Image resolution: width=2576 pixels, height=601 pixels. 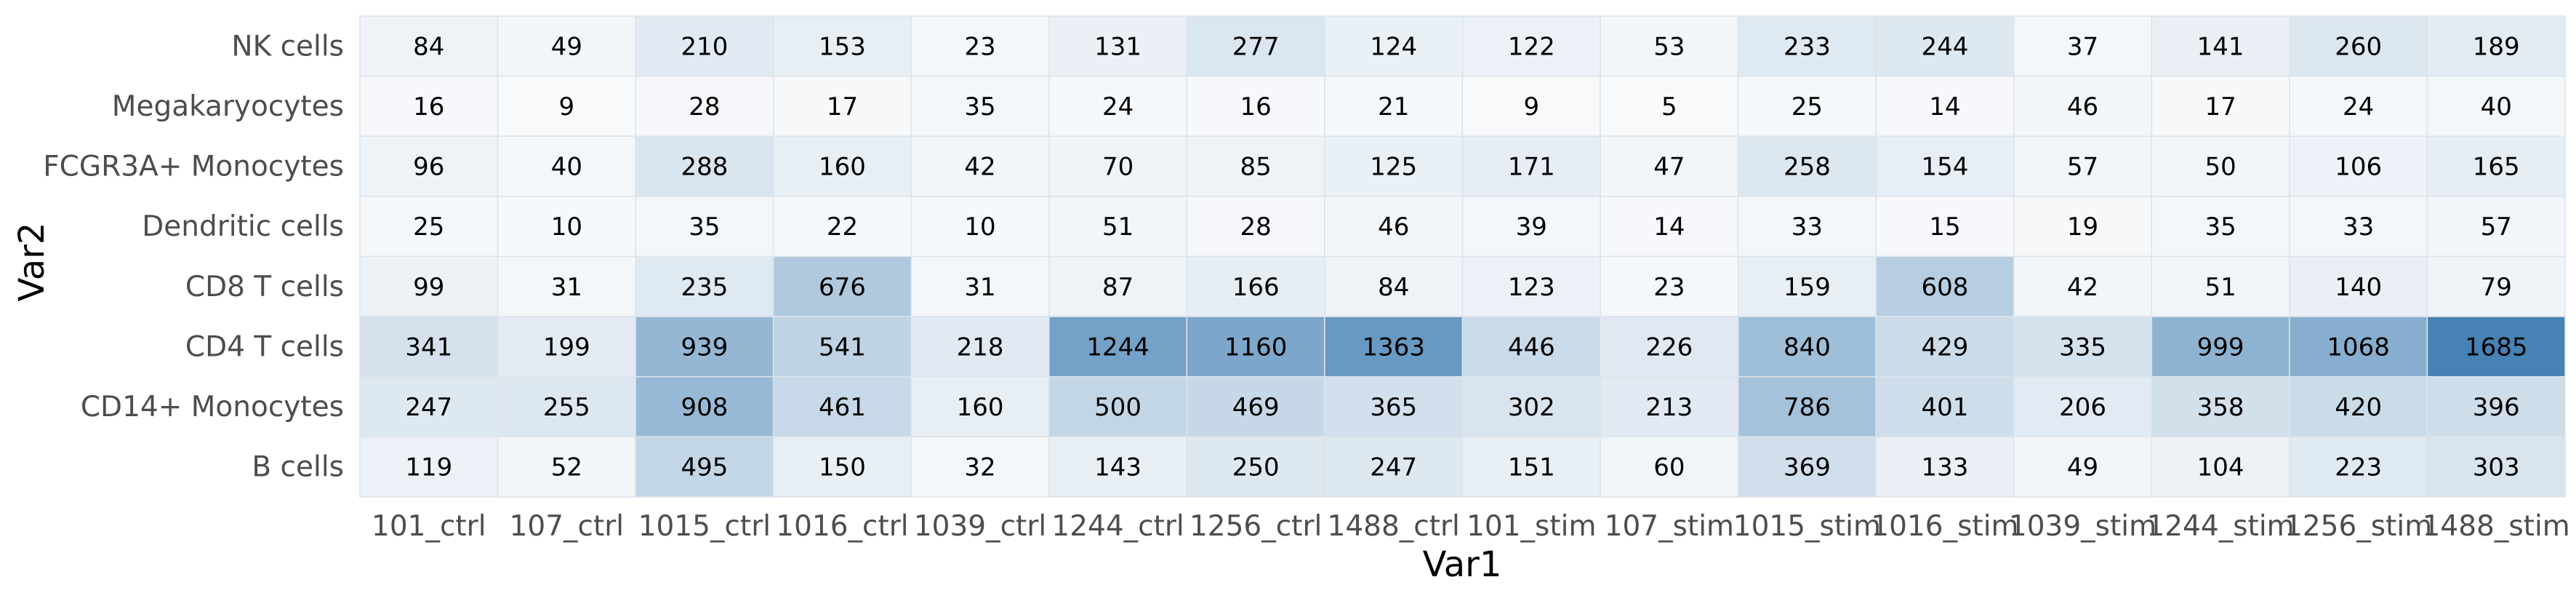 I want to click on y-axis-title: Var2, so click(x=32, y=262).